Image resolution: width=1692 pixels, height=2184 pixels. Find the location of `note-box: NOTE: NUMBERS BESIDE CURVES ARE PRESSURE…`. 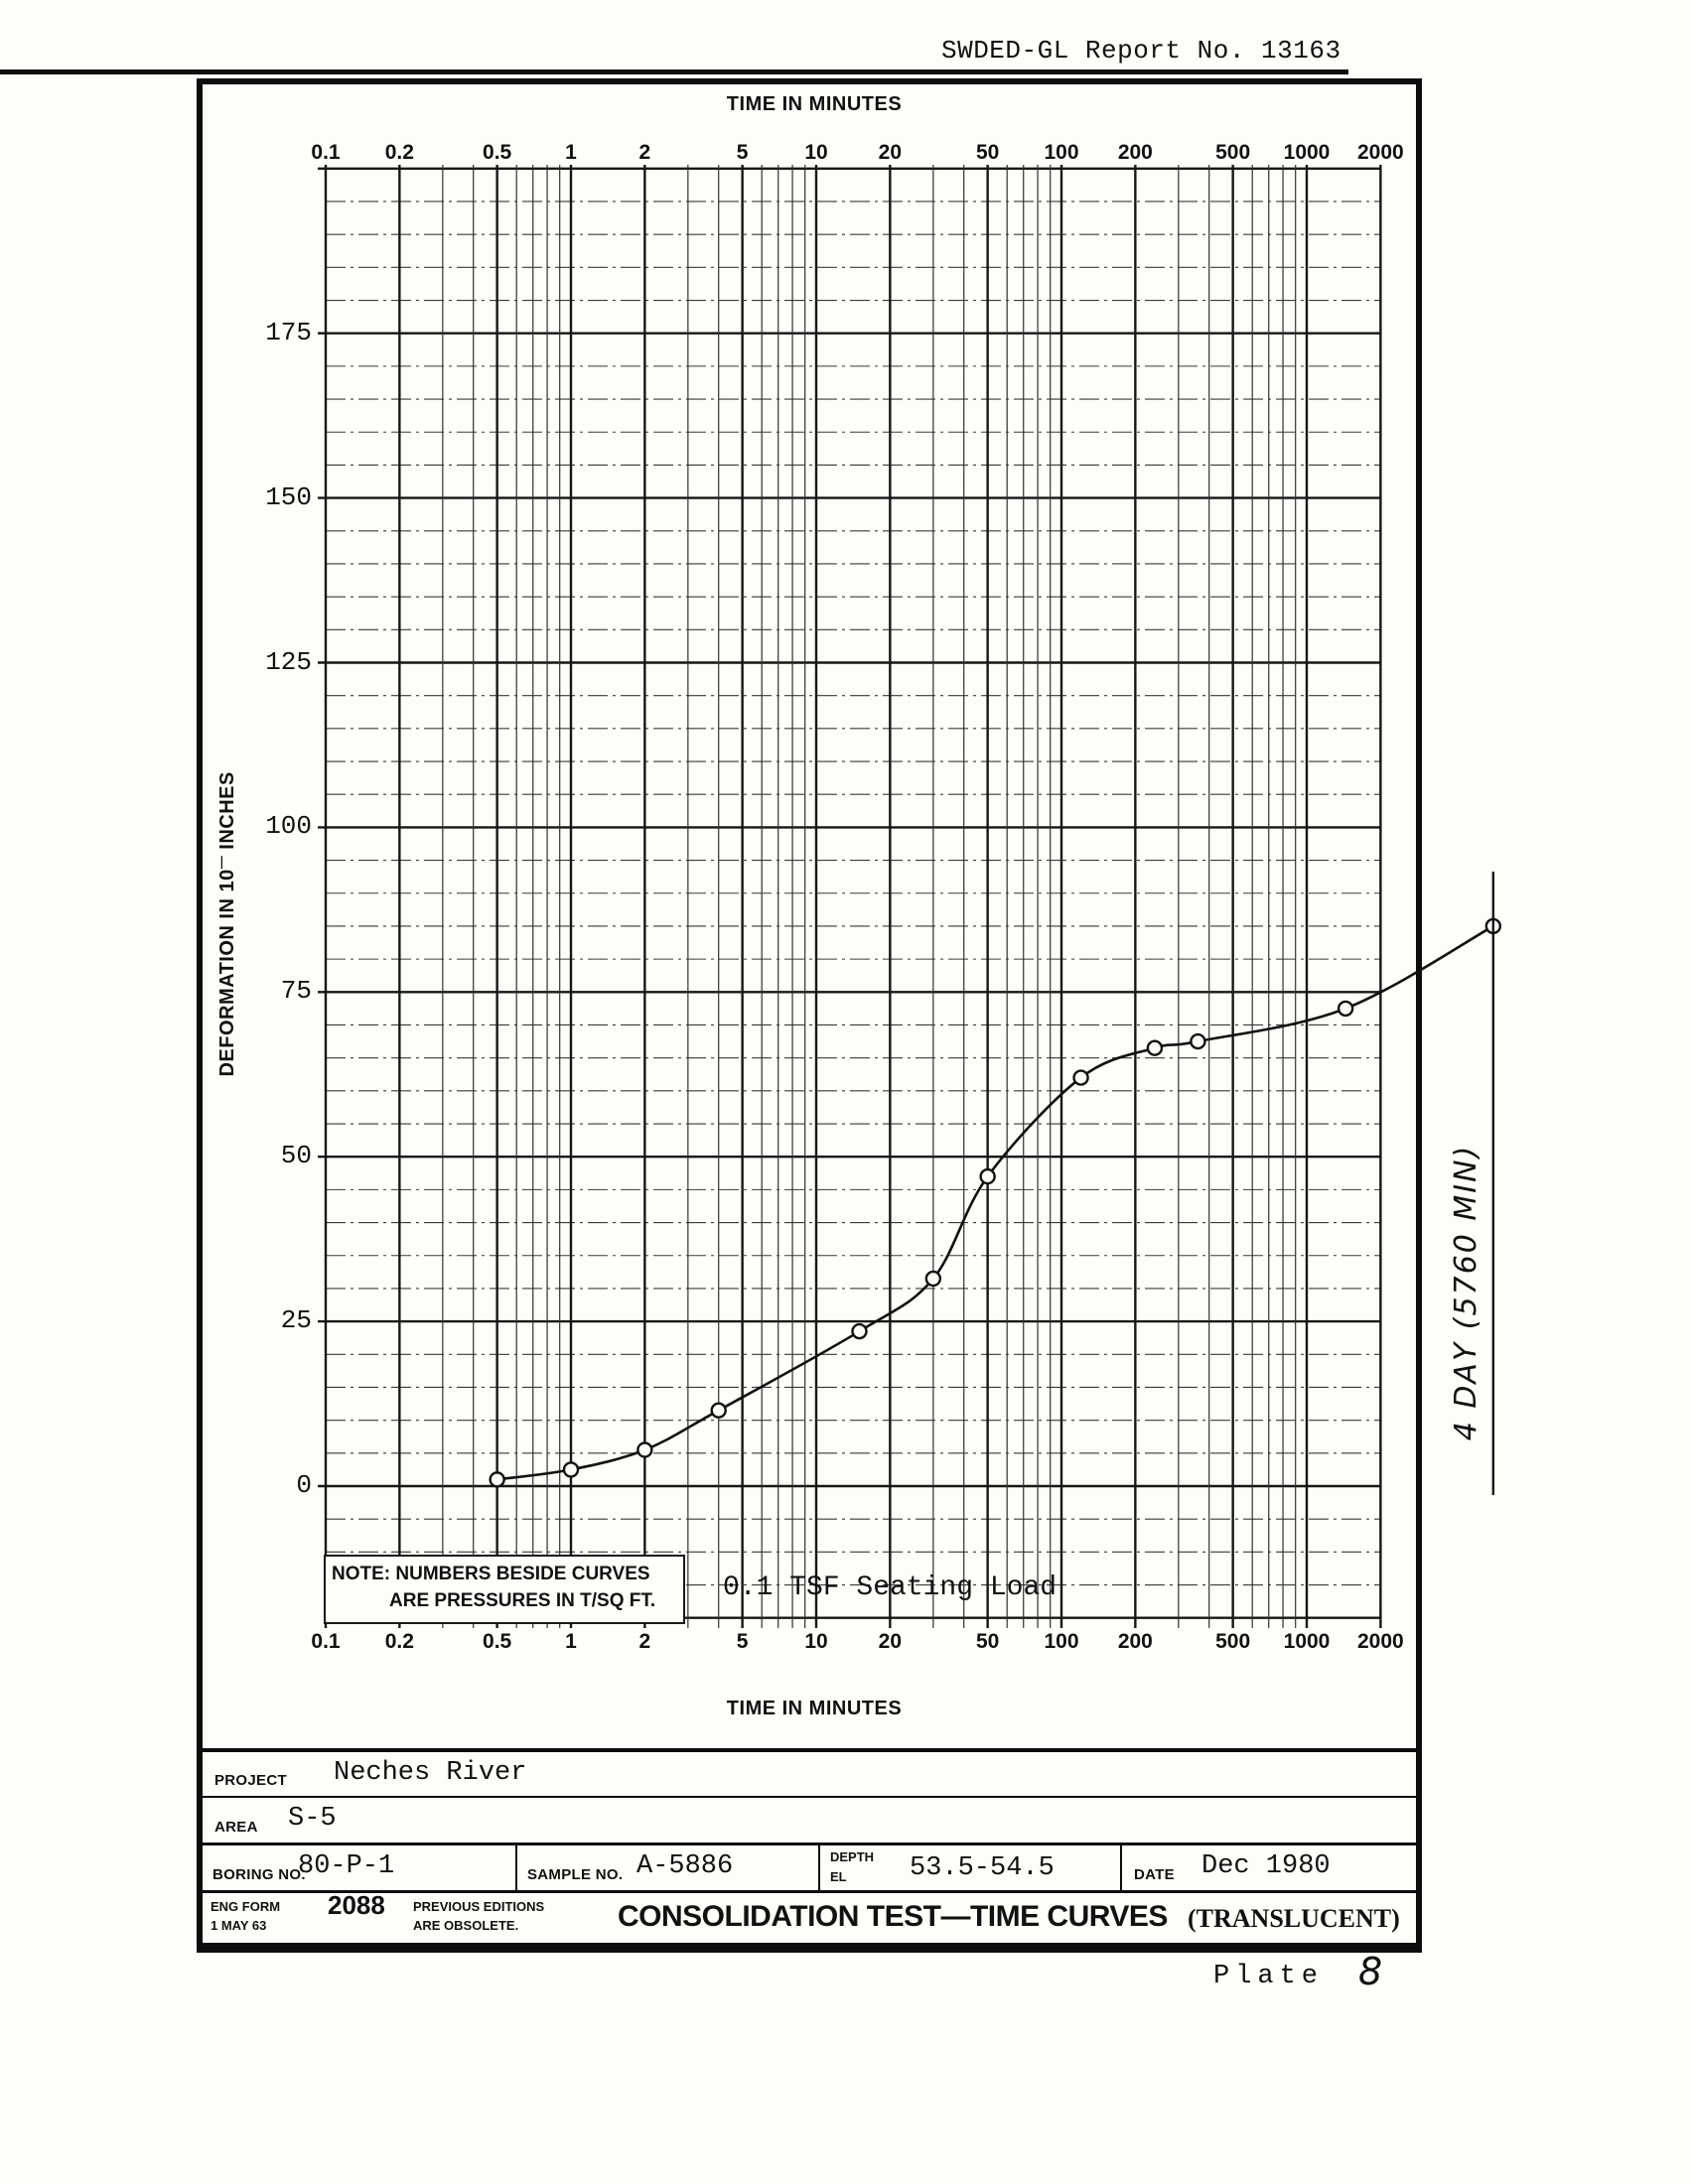

note-box: NOTE: NUMBERS BESIDE CURVES ARE PRESSURE… is located at coordinates (504, 1589).